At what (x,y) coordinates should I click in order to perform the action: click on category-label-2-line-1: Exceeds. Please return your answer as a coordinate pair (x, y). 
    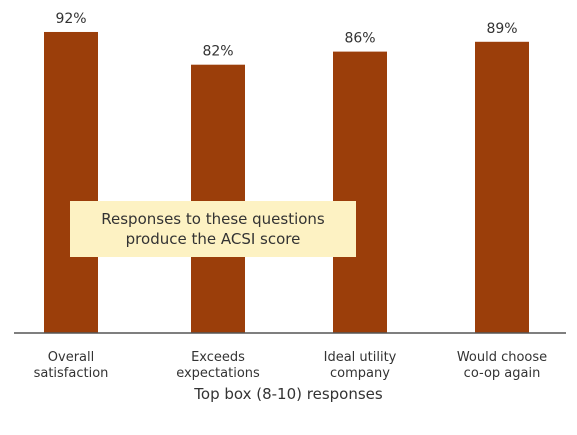
    Looking at the image, I should click on (218, 357).